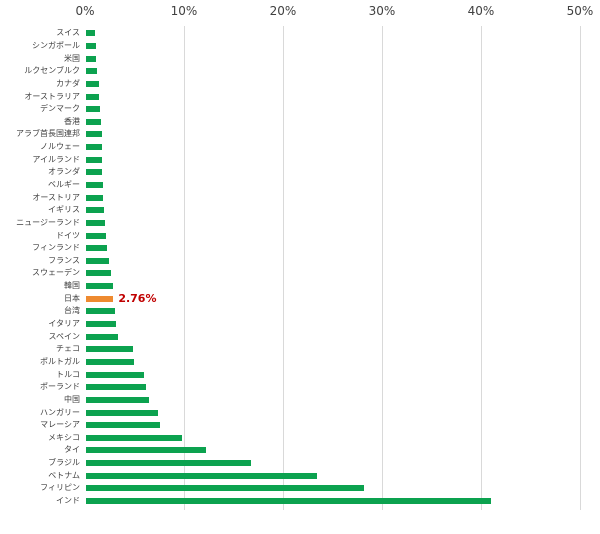 The image size is (600, 534). What do you see at coordinates (48, 222) in the screenshot?
I see `category-label: ニュージーランド` at bounding box center [48, 222].